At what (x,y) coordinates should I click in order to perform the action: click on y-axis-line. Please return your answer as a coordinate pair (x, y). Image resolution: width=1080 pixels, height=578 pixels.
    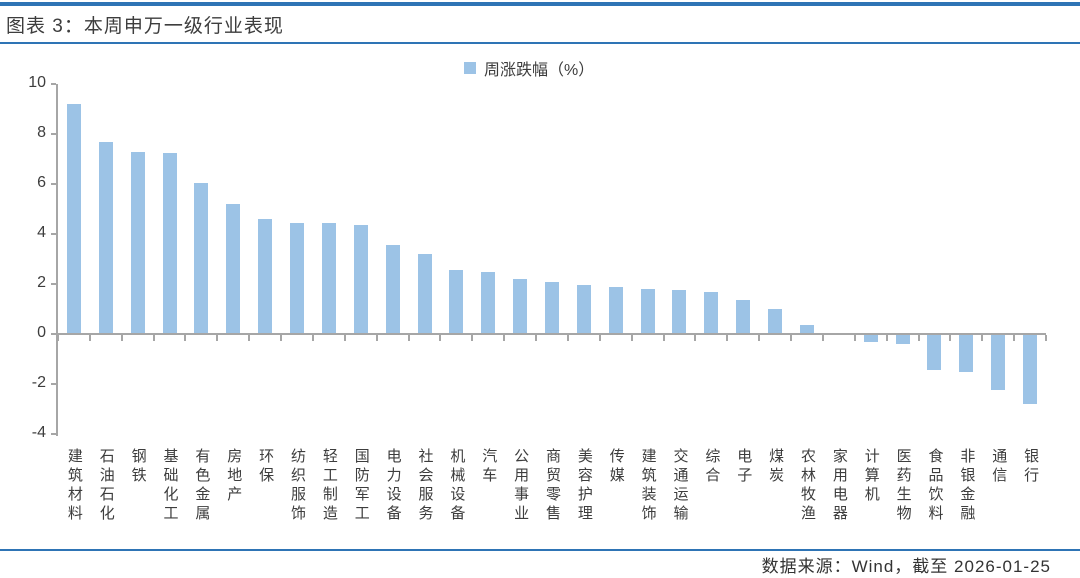
    Looking at the image, I should click on (57, 260).